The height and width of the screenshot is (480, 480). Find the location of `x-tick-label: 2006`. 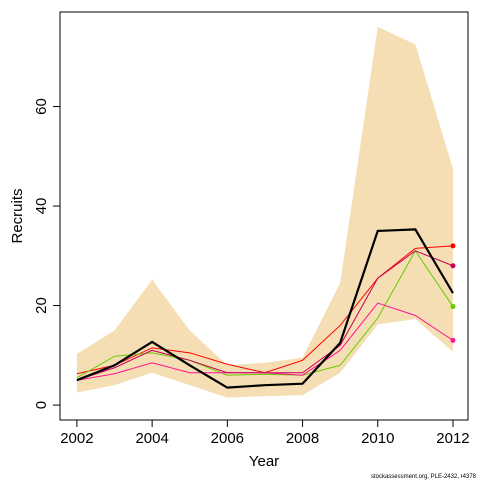

x-tick-label: 2006 is located at coordinates (227, 438).